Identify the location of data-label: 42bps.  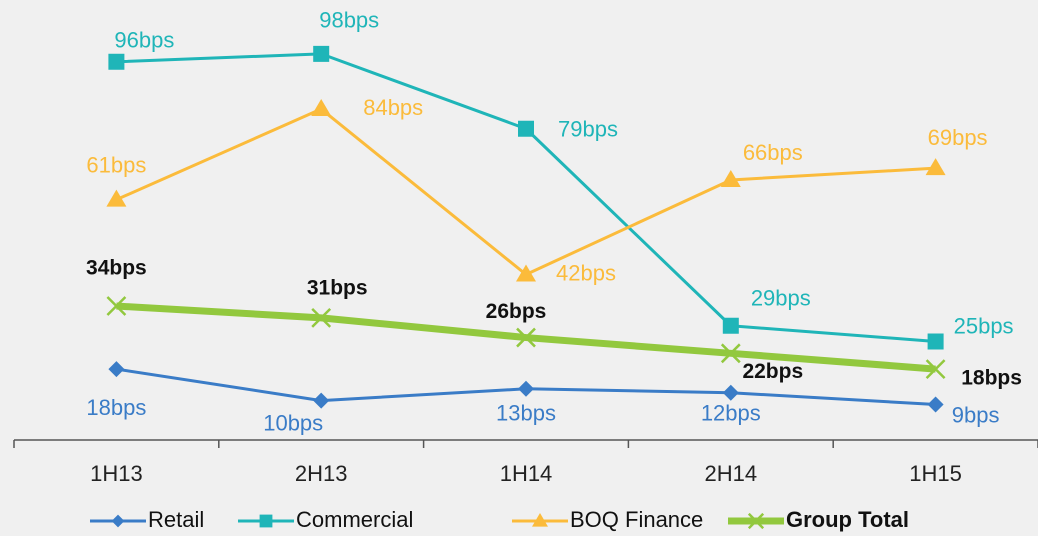
(586, 272).